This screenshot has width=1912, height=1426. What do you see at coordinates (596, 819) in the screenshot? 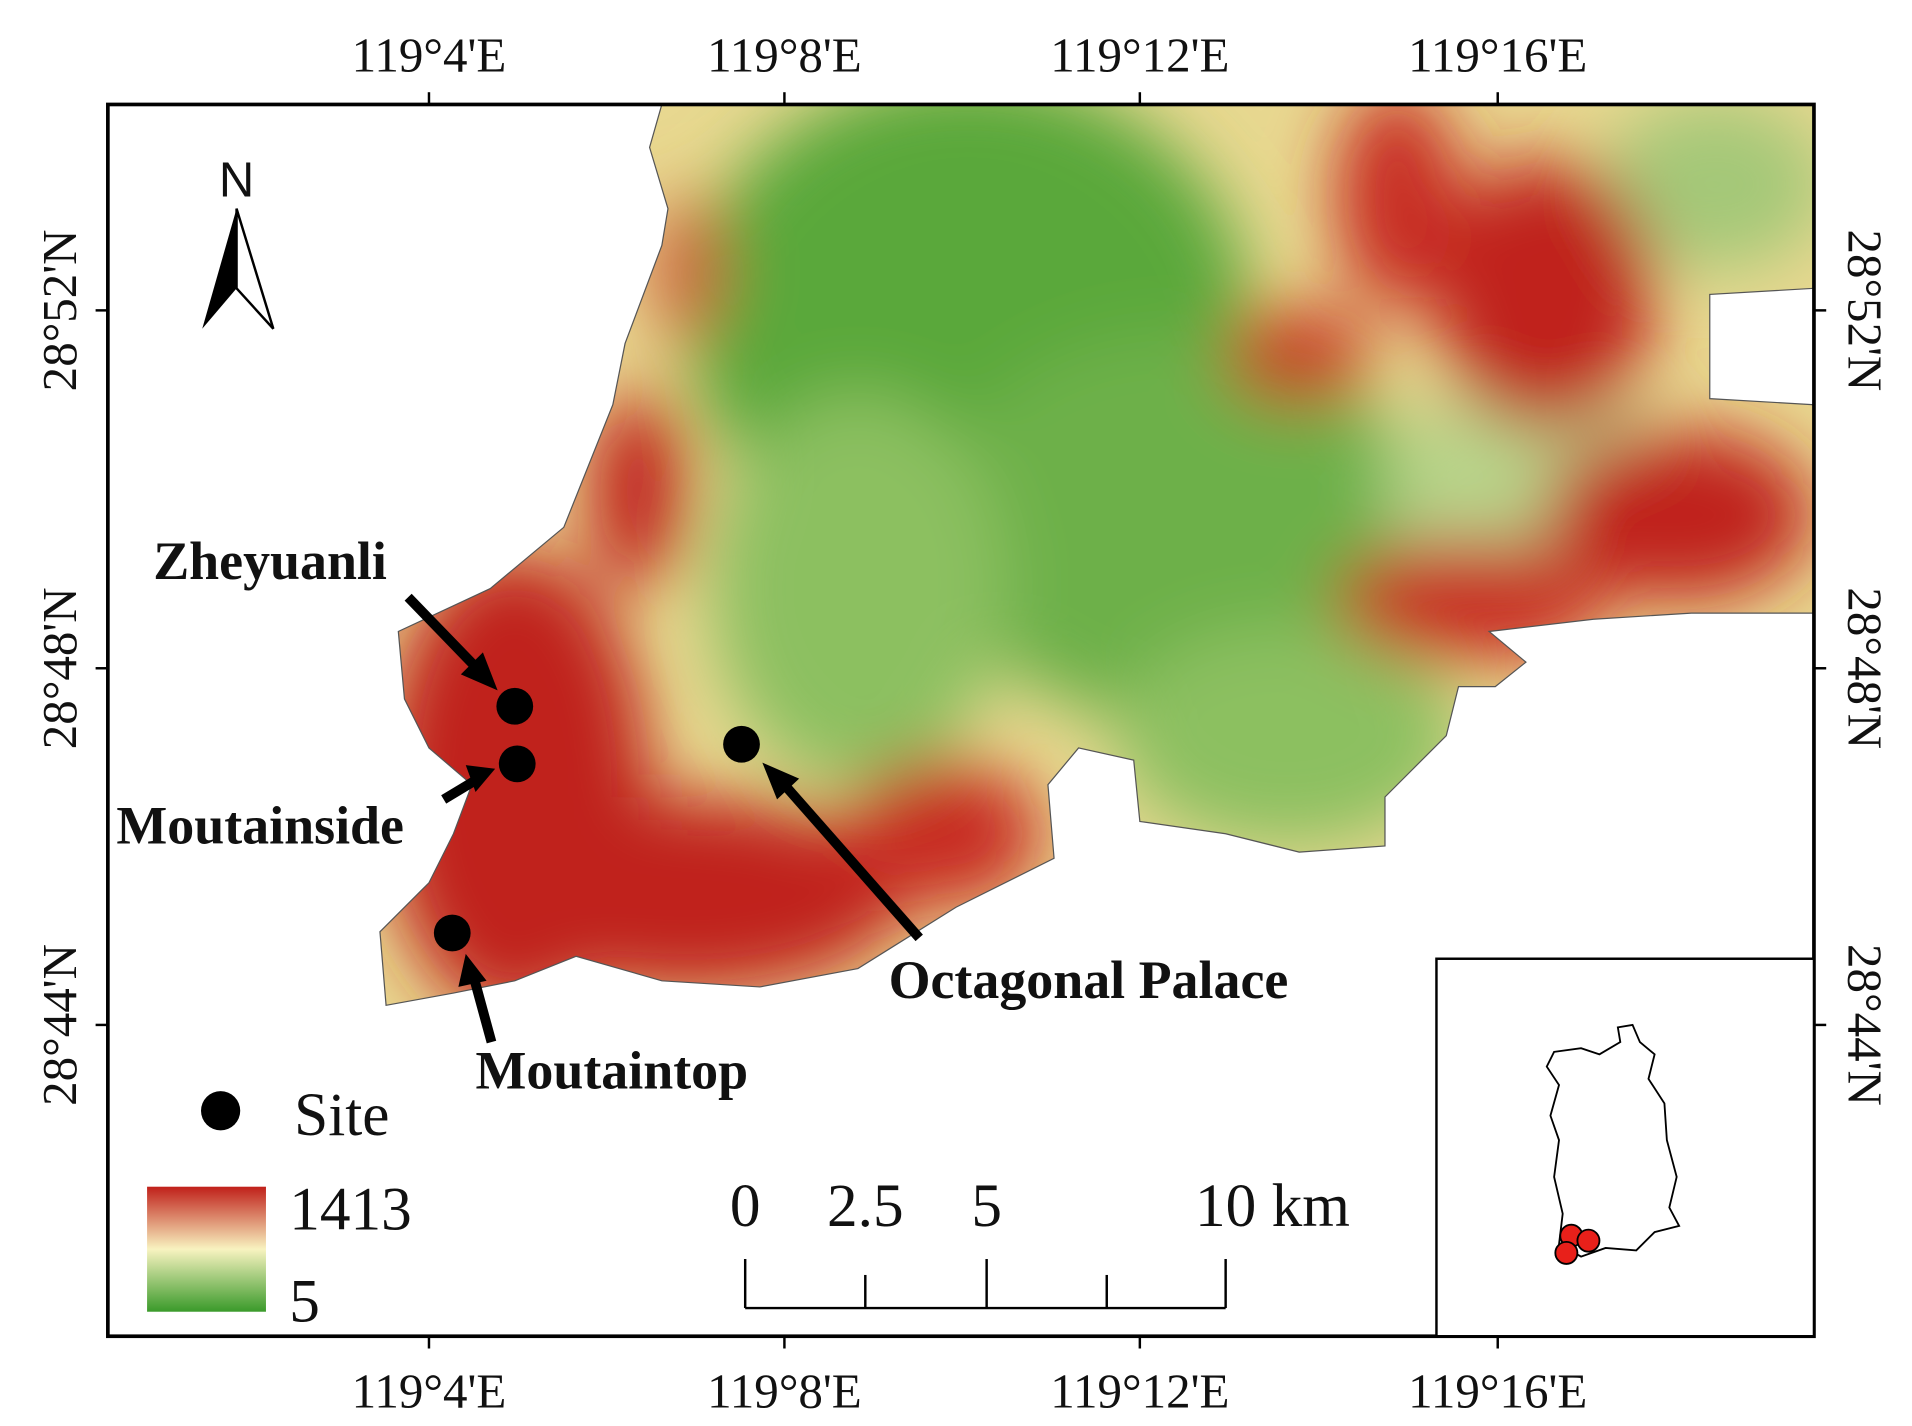
I see `site-points` at bounding box center [596, 819].